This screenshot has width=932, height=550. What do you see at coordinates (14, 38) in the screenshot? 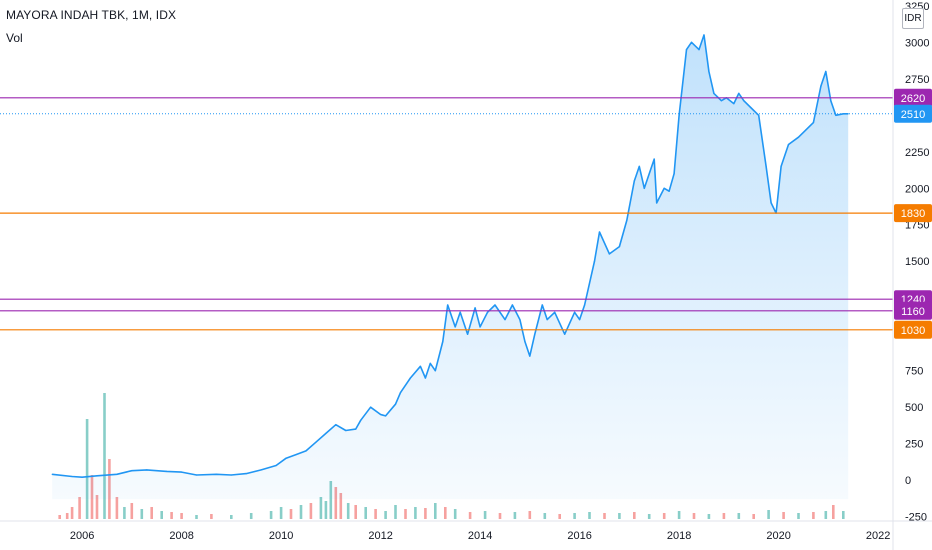
I see `volume-label: Vol` at bounding box center [14, 38].